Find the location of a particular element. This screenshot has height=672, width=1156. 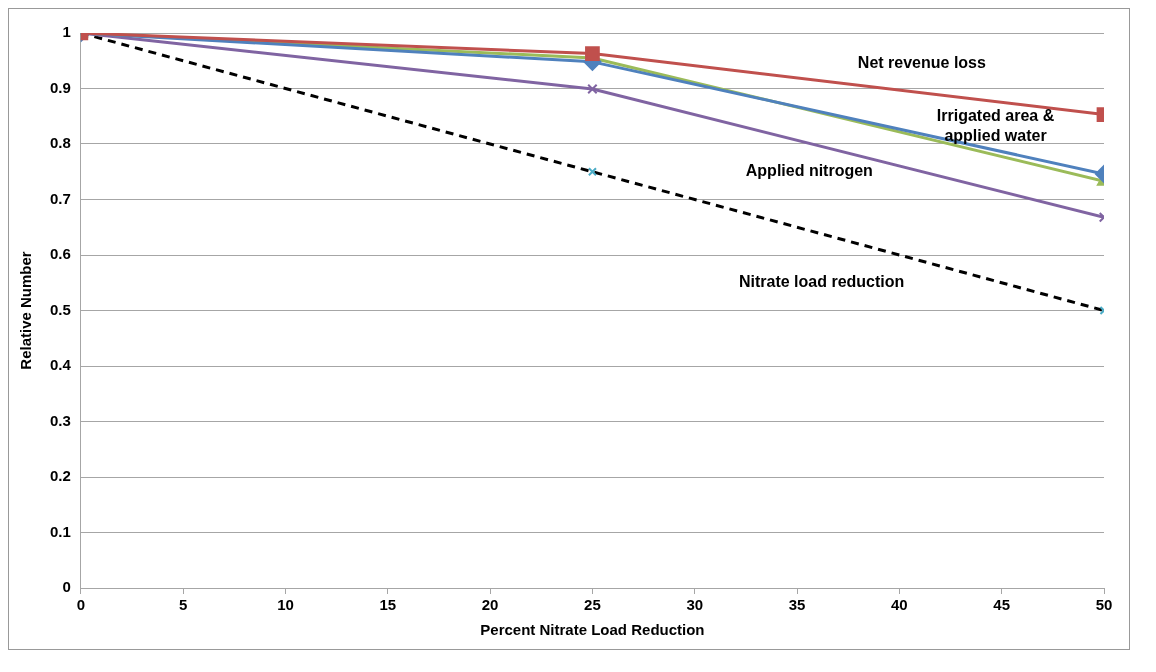

annotation: Net revenue loss is located at coordinates (921, 63).